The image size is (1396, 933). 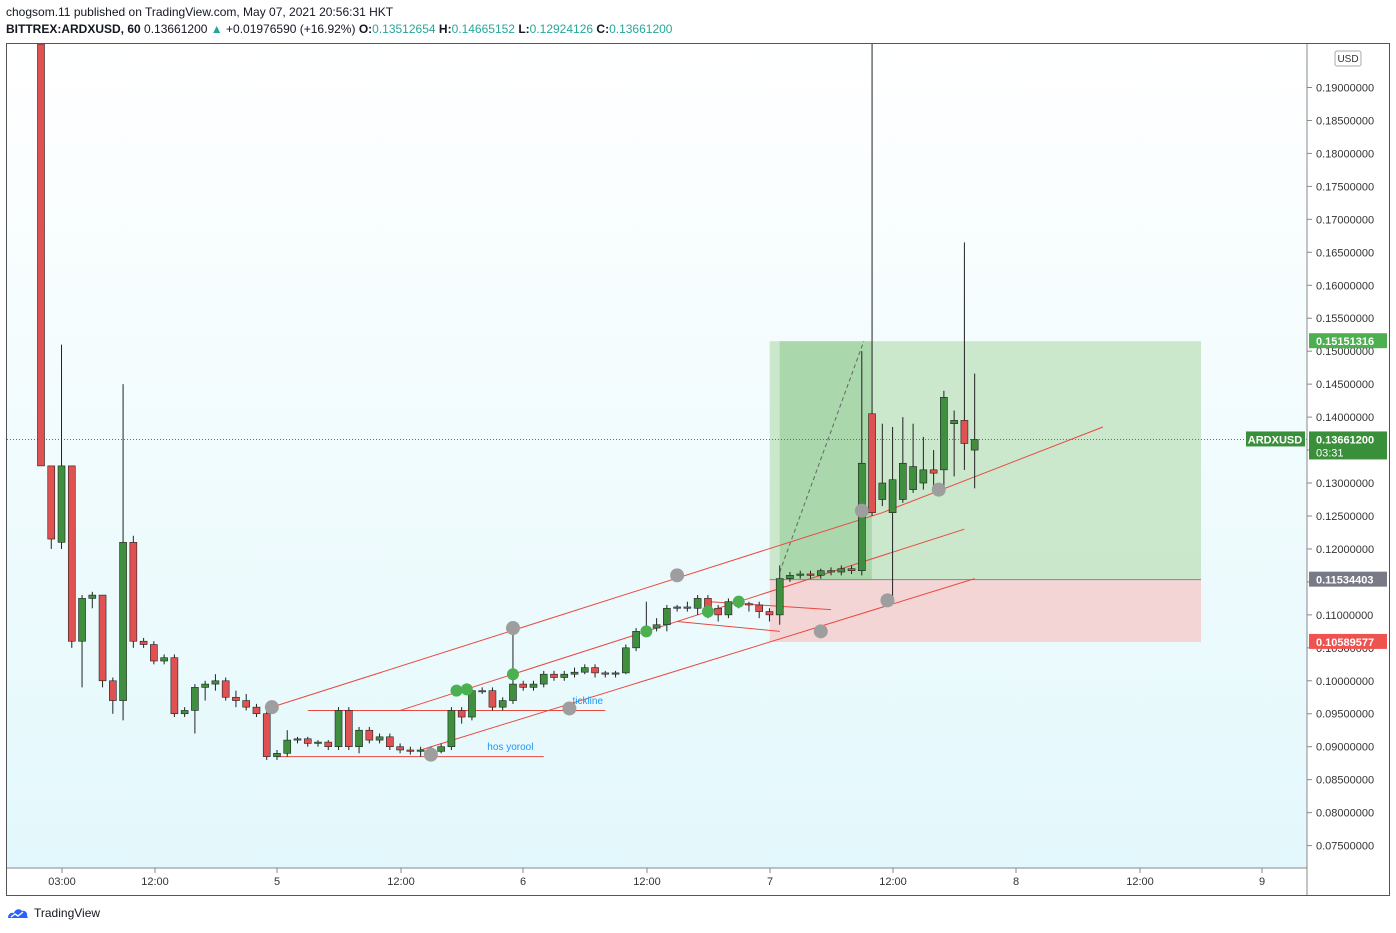 I want to click on close-label: C:, so click(x=603, y=29).